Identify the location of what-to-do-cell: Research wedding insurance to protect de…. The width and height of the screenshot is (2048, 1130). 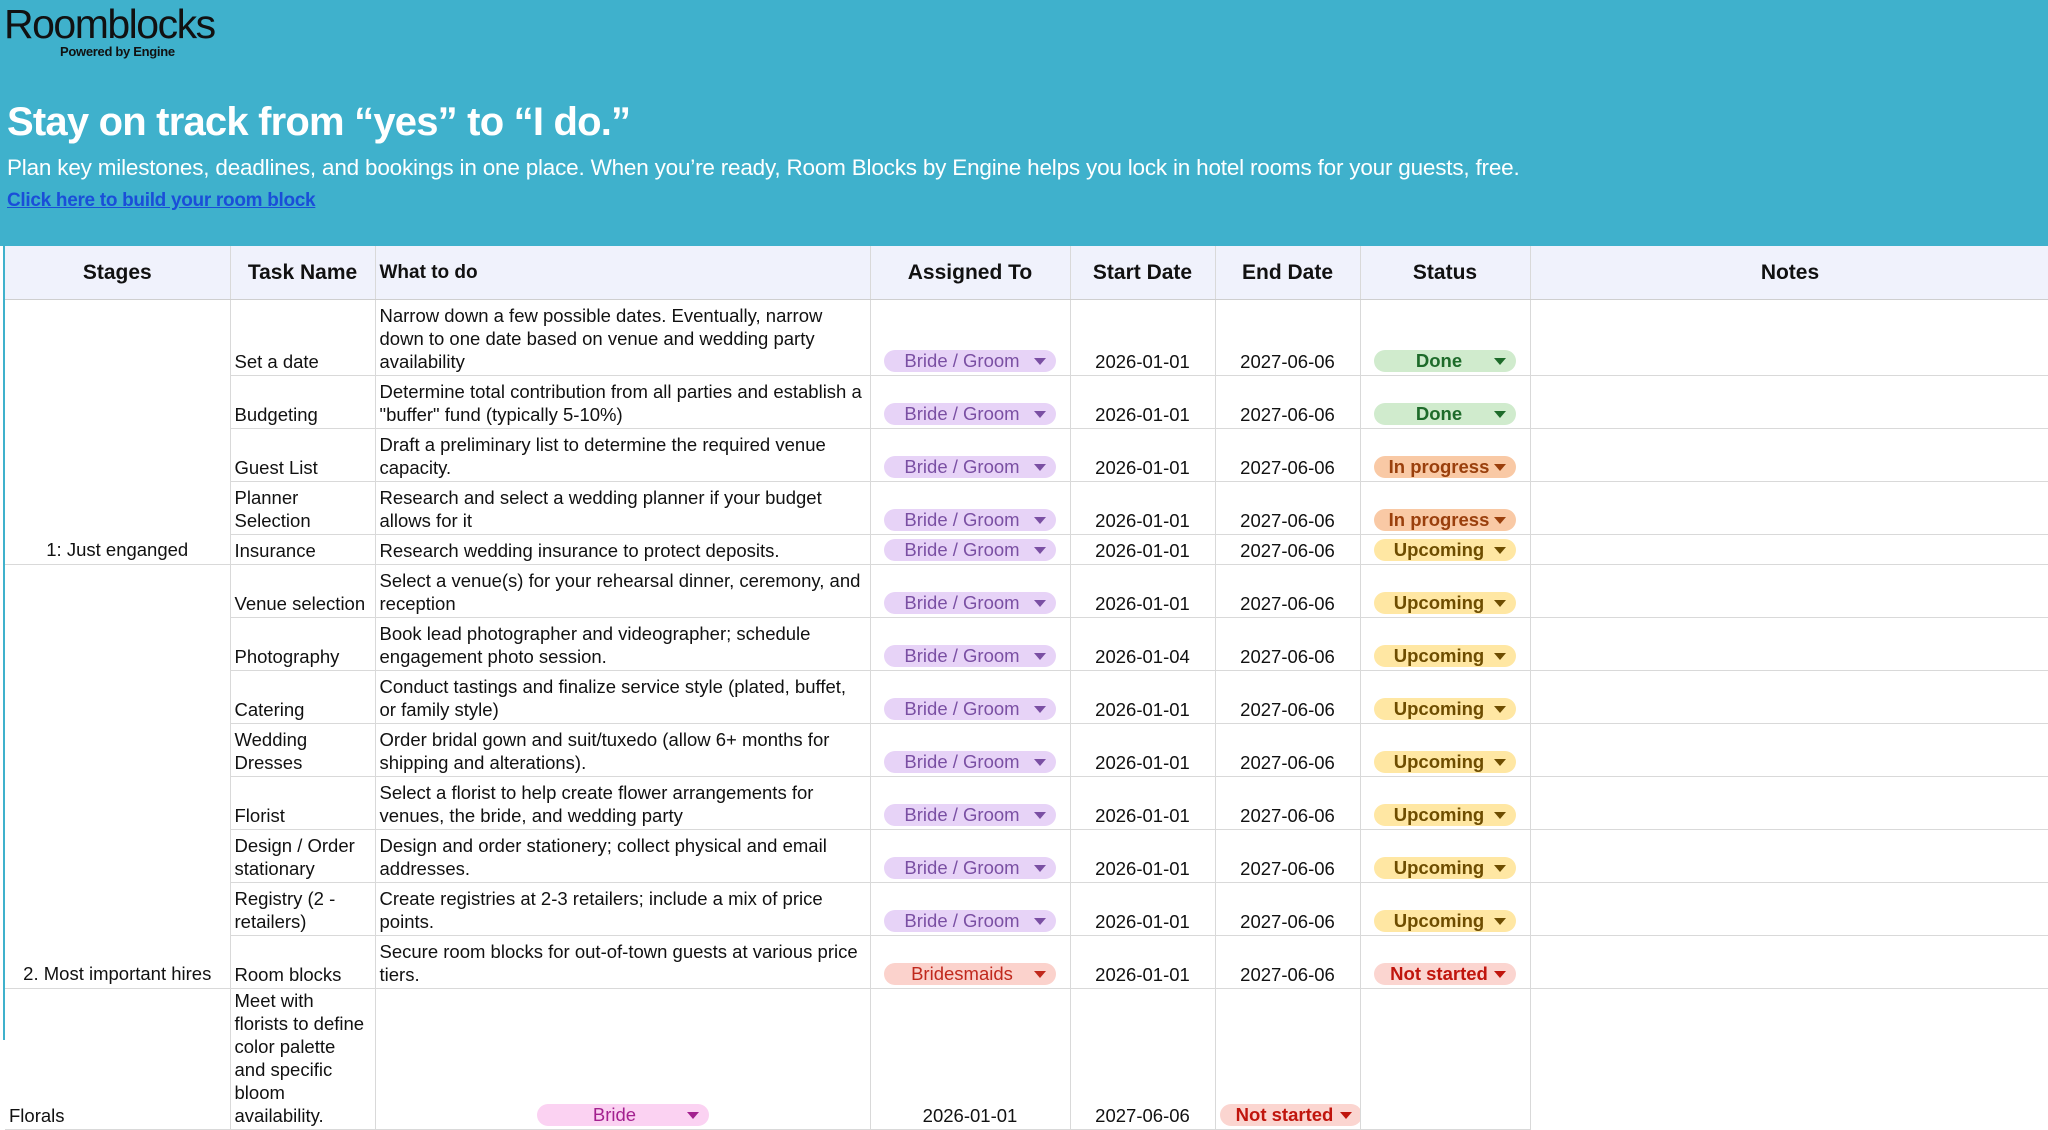
(623, 549).